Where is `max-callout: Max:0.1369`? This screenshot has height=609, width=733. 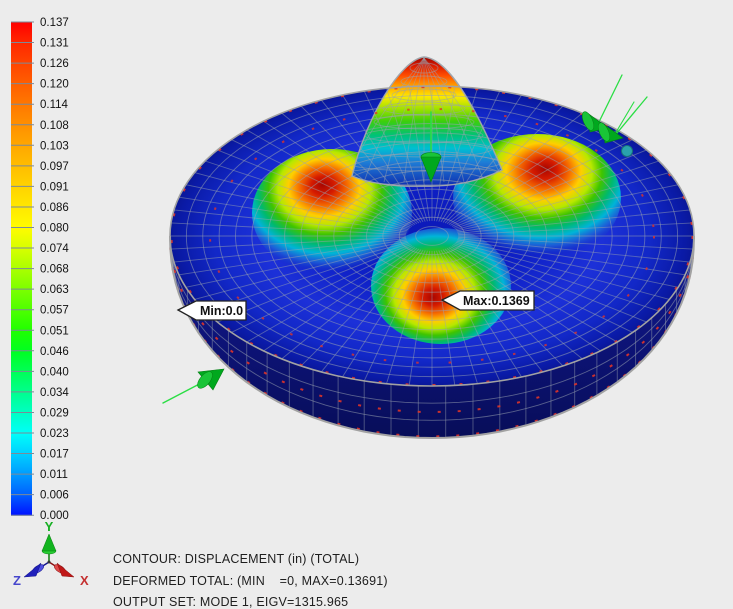
max-callout: Max:0.1369 is located at coordinates (487, 300).